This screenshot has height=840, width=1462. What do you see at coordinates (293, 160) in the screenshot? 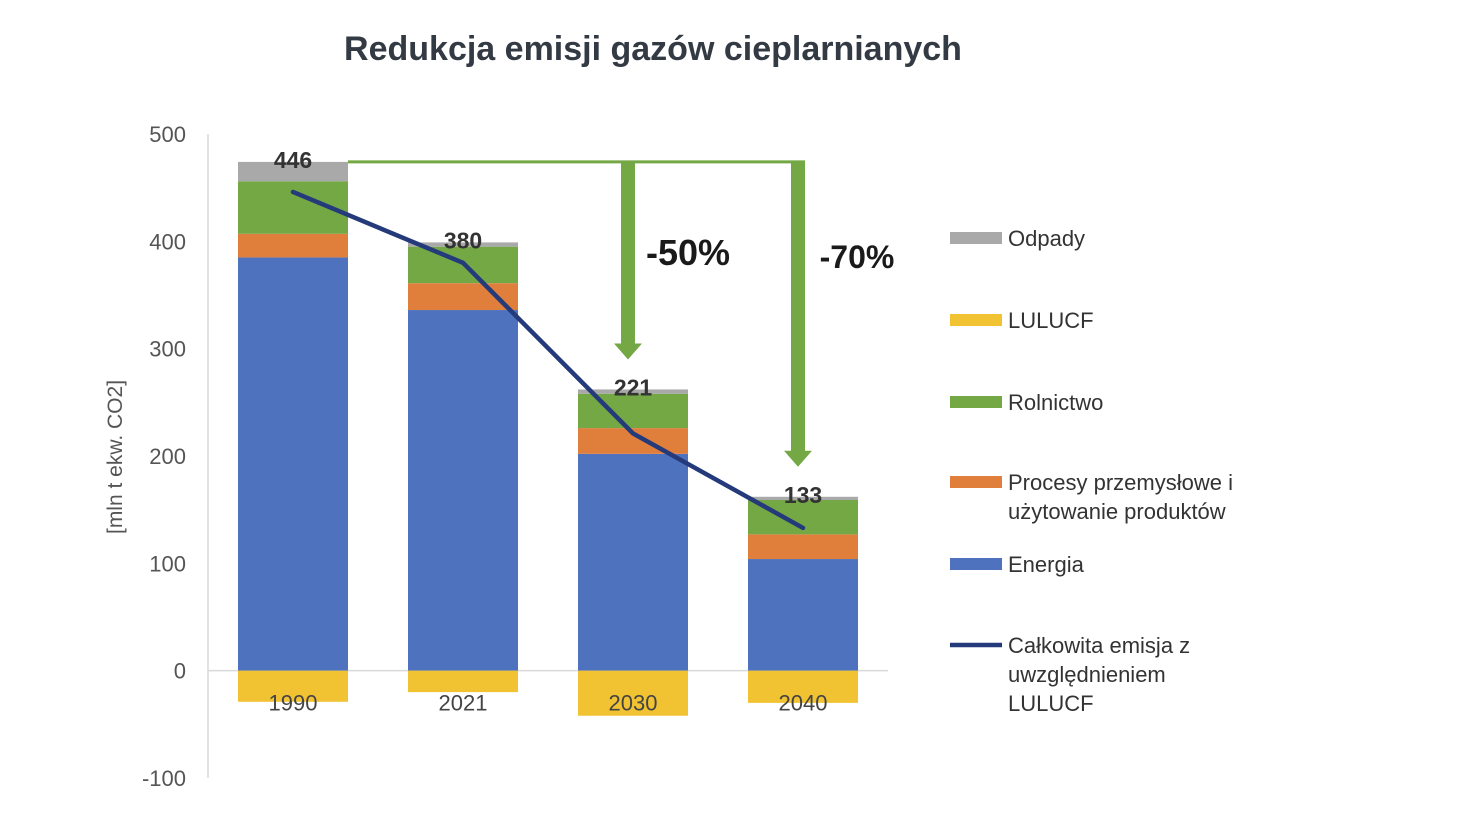
I see `data-label-total: 446` at bounding box center [293, 160].